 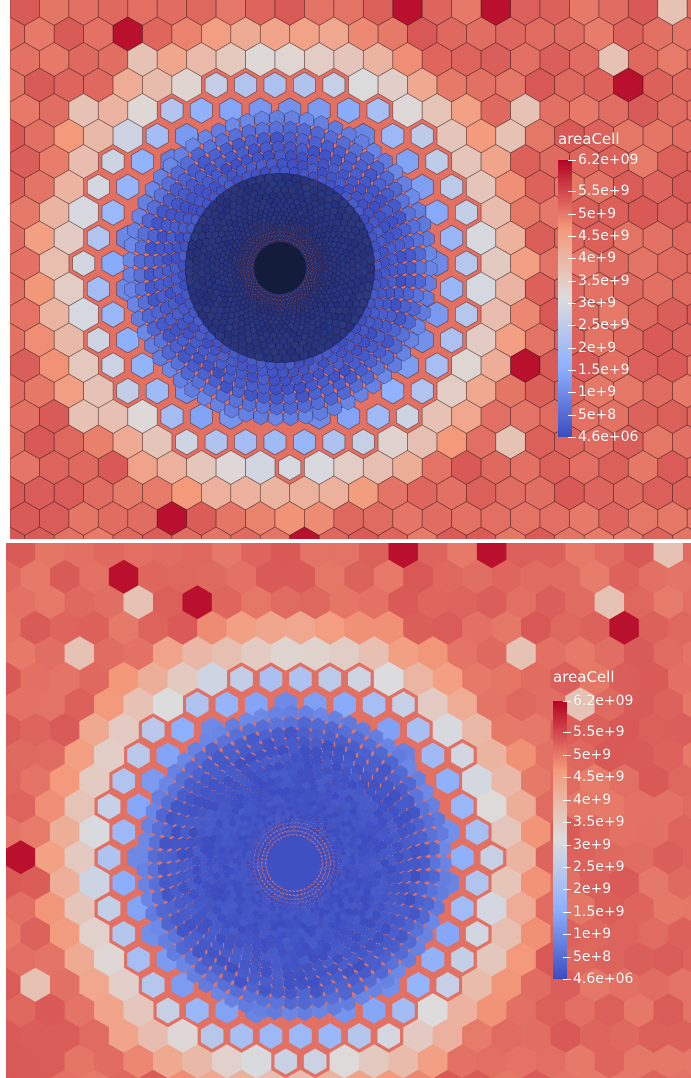 What do you see at coordinates (599, 777) in the screenshot?
I see `colorbar-tick-label: 4.5e+9` at bounding box center [599, 777].